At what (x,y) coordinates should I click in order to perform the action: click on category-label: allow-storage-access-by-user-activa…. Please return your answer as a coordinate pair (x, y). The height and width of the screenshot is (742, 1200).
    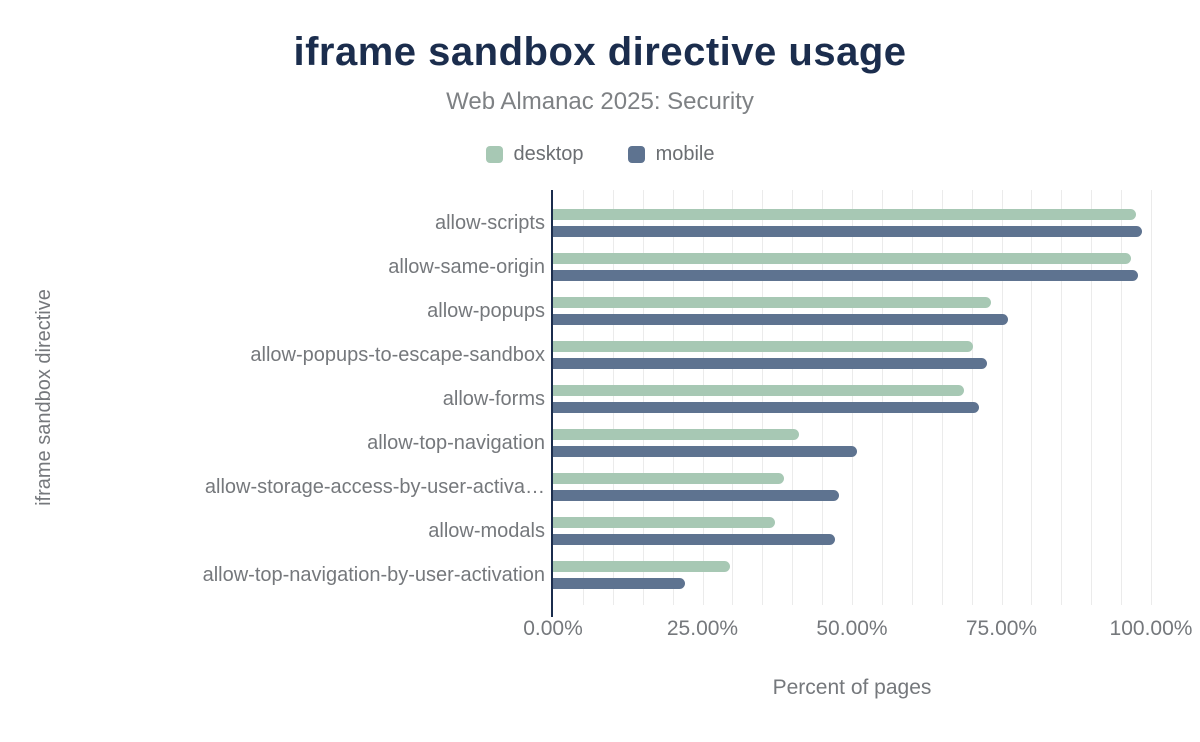
    Looking at the image, I should click on (374, 487).